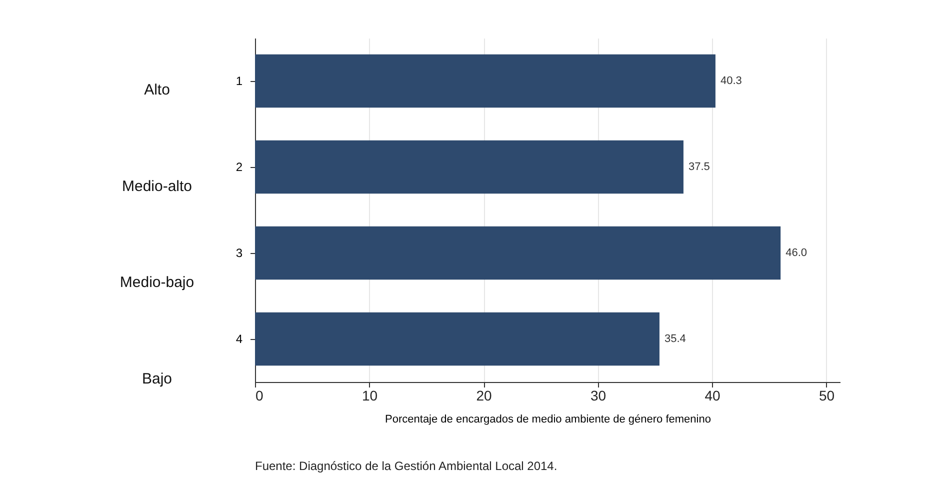 This screenshot has height=483, width=934. I want to click on x-tick-label: 50, so click(827, 396).